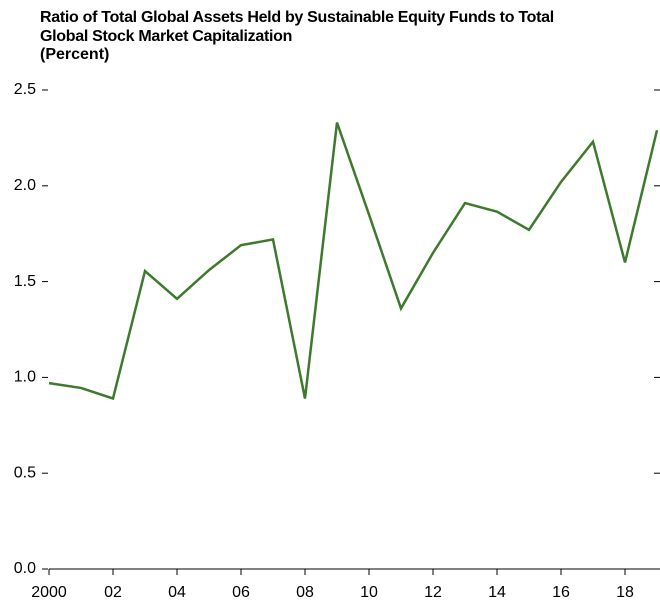 The width and height of the screenshot is (660, 605). I want to click on x-tick-label: 18, so click(625, 592).